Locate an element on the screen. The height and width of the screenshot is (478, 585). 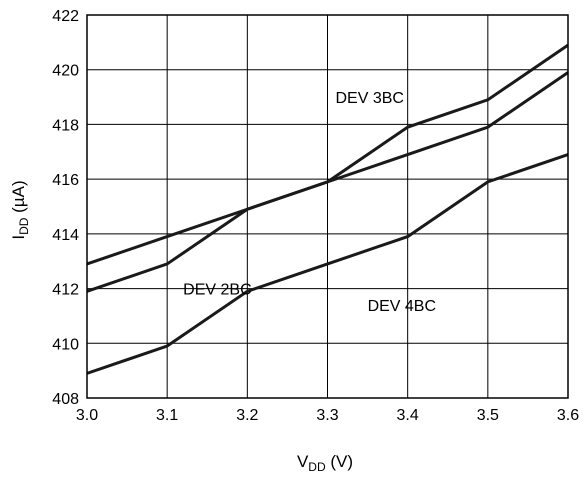
x-tick-label: 3.2 is located at coordinates (247, 415).